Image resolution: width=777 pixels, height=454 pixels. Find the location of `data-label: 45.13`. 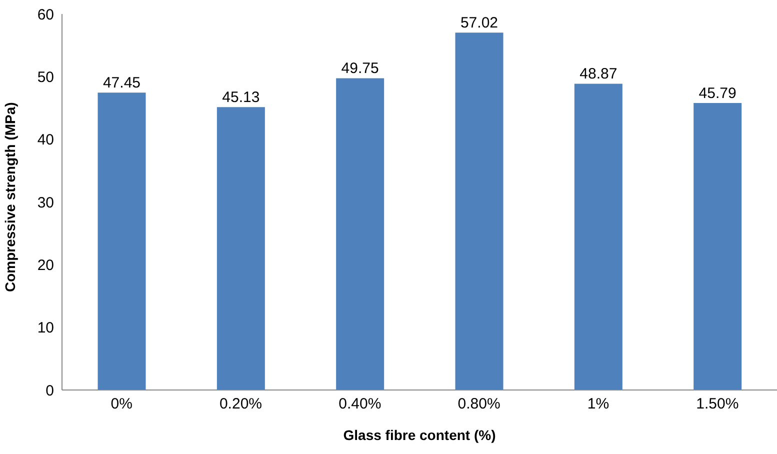

data-label: 45.13 is located at coordinates (241, 97).